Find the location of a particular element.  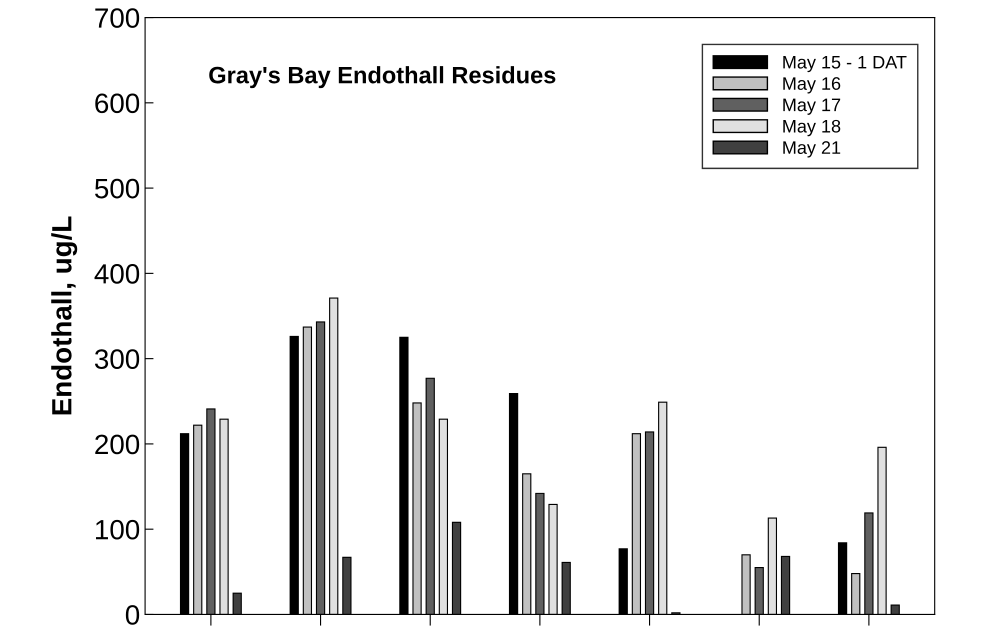

legend-label: May 18 is located at coordinates (811, 128).